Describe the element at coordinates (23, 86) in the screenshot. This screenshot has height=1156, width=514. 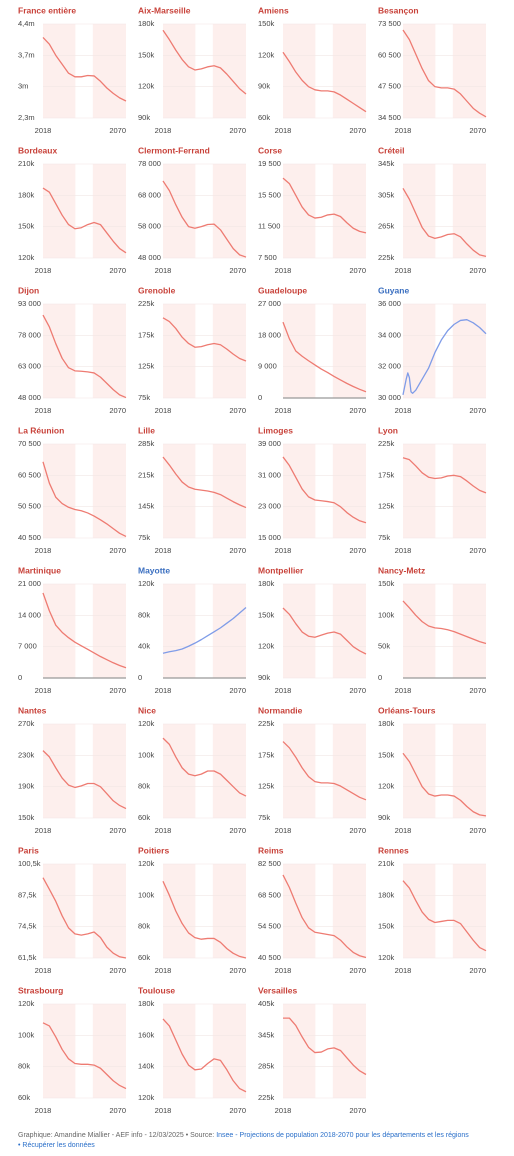
I see `y-tick-label: 3m` at that location.